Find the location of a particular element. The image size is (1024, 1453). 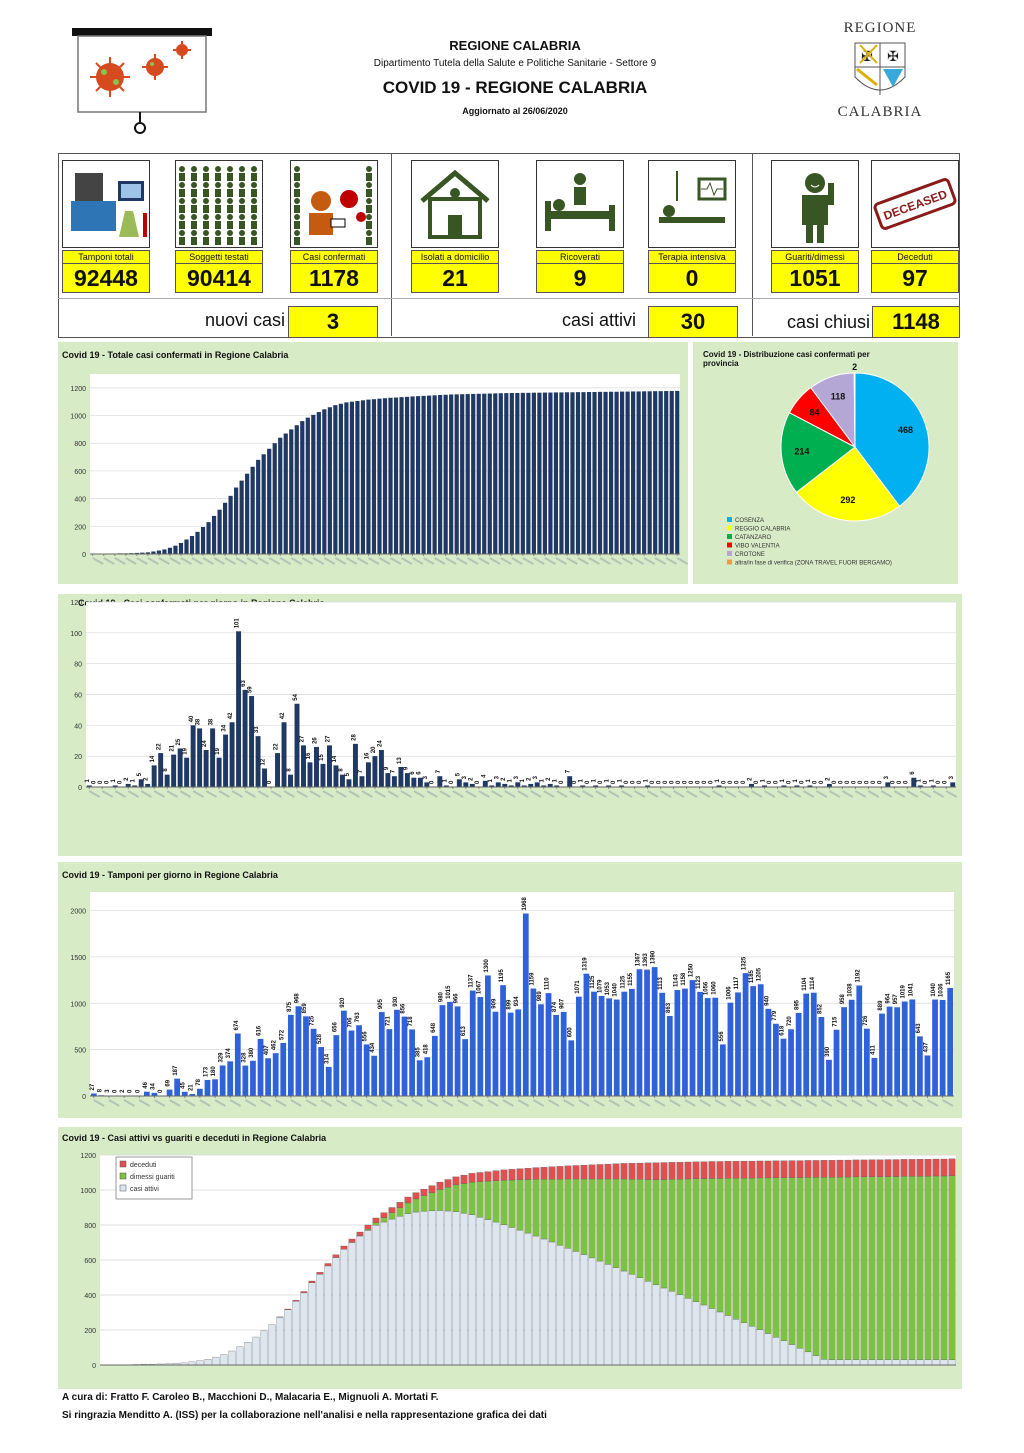

data-label: 7 is located at coordinates (439, 771).